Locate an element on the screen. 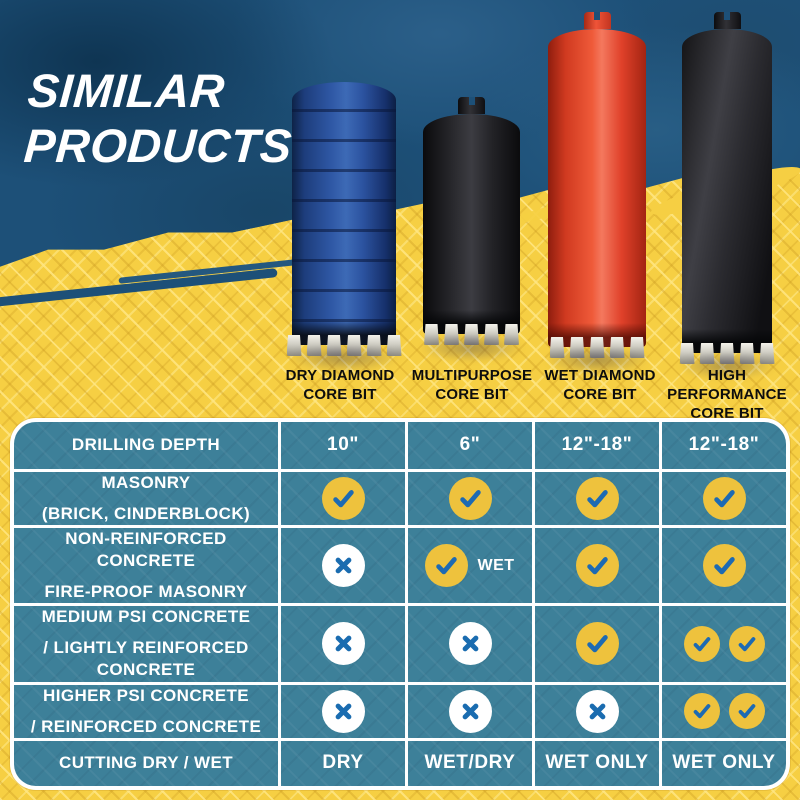 The image size is (800, 800). product-label-dry-diamond: DRY DIAMOND CORE BIT is located at coordinates (340, 385).